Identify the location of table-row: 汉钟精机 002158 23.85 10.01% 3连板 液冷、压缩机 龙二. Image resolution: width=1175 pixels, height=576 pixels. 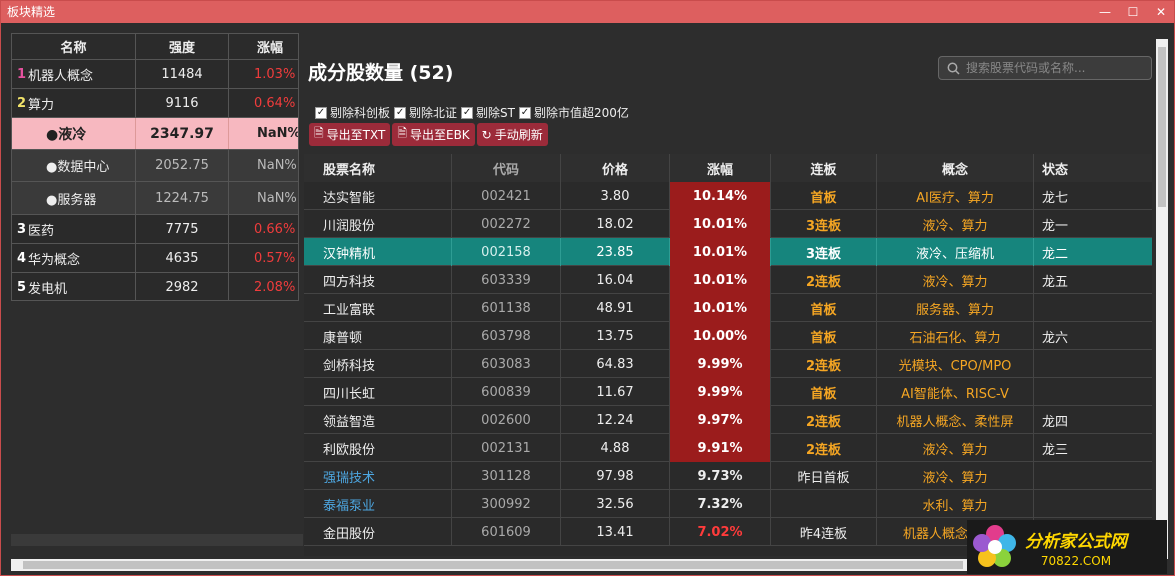
(728, 252).